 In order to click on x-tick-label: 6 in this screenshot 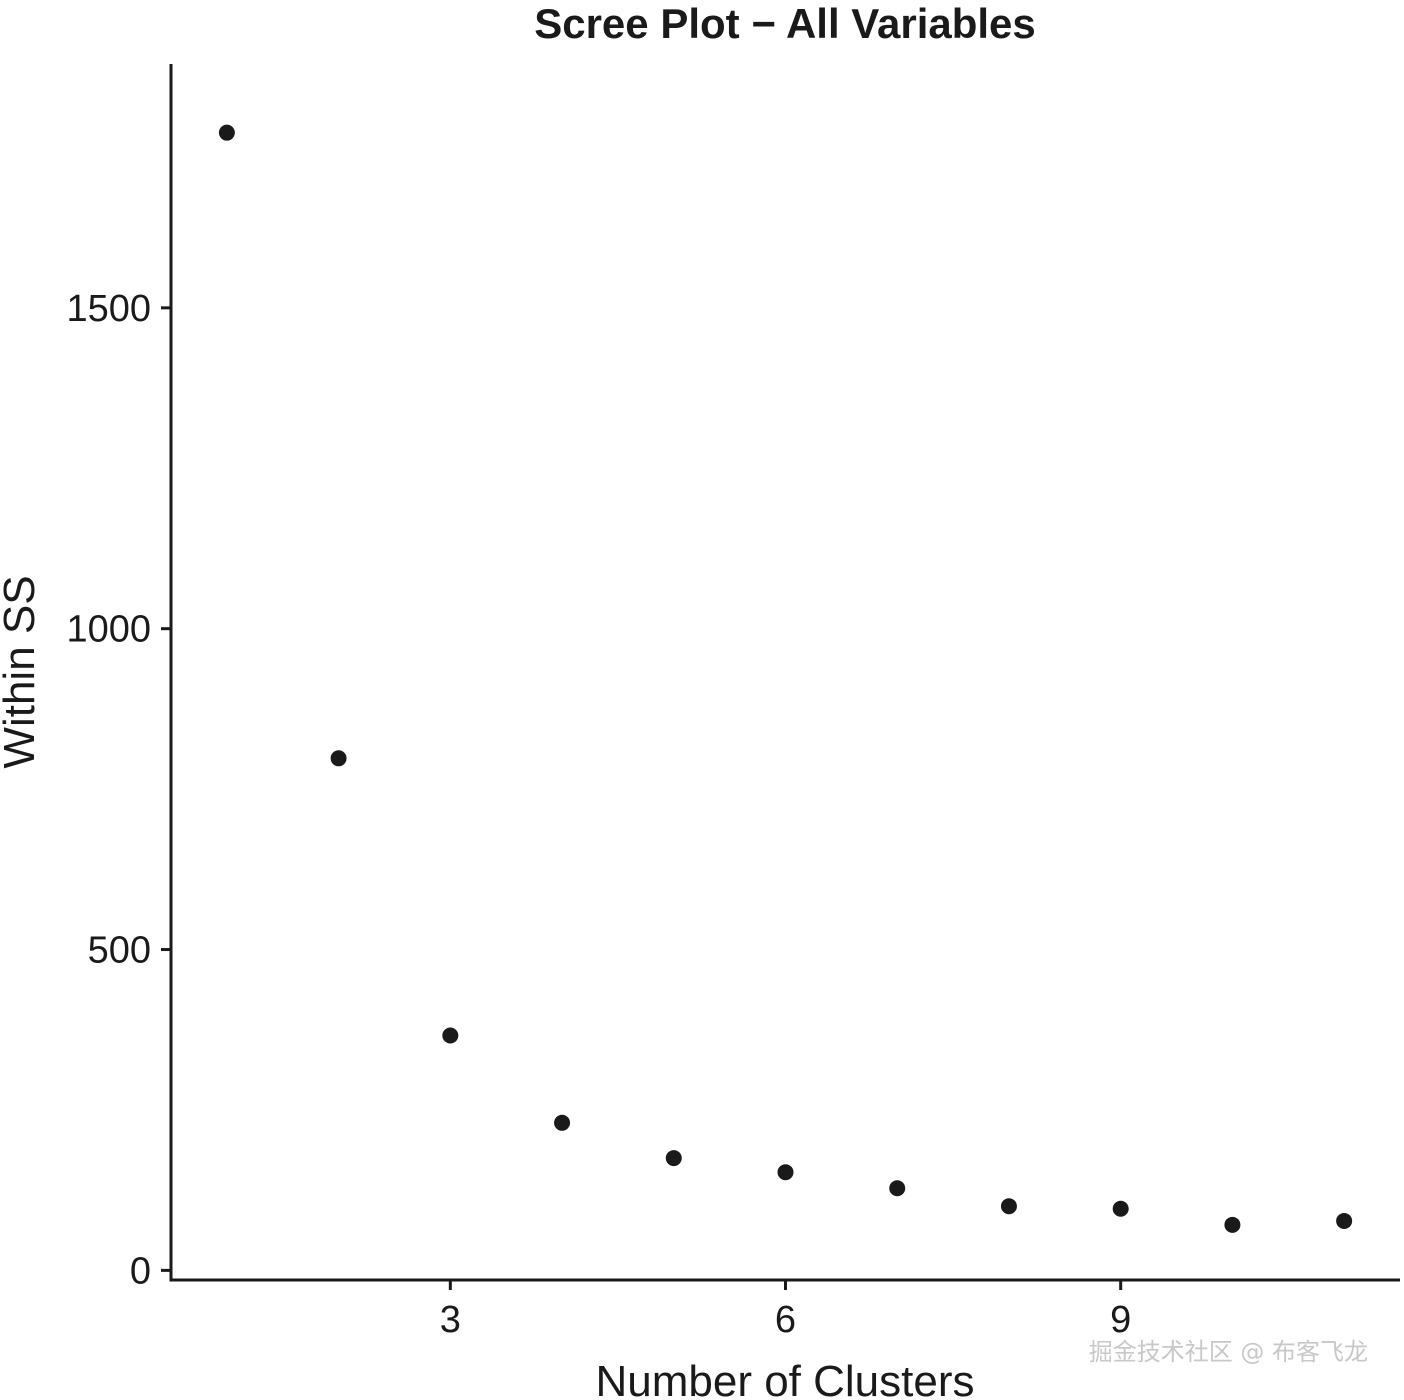, I will do `click(785, 1320)`.